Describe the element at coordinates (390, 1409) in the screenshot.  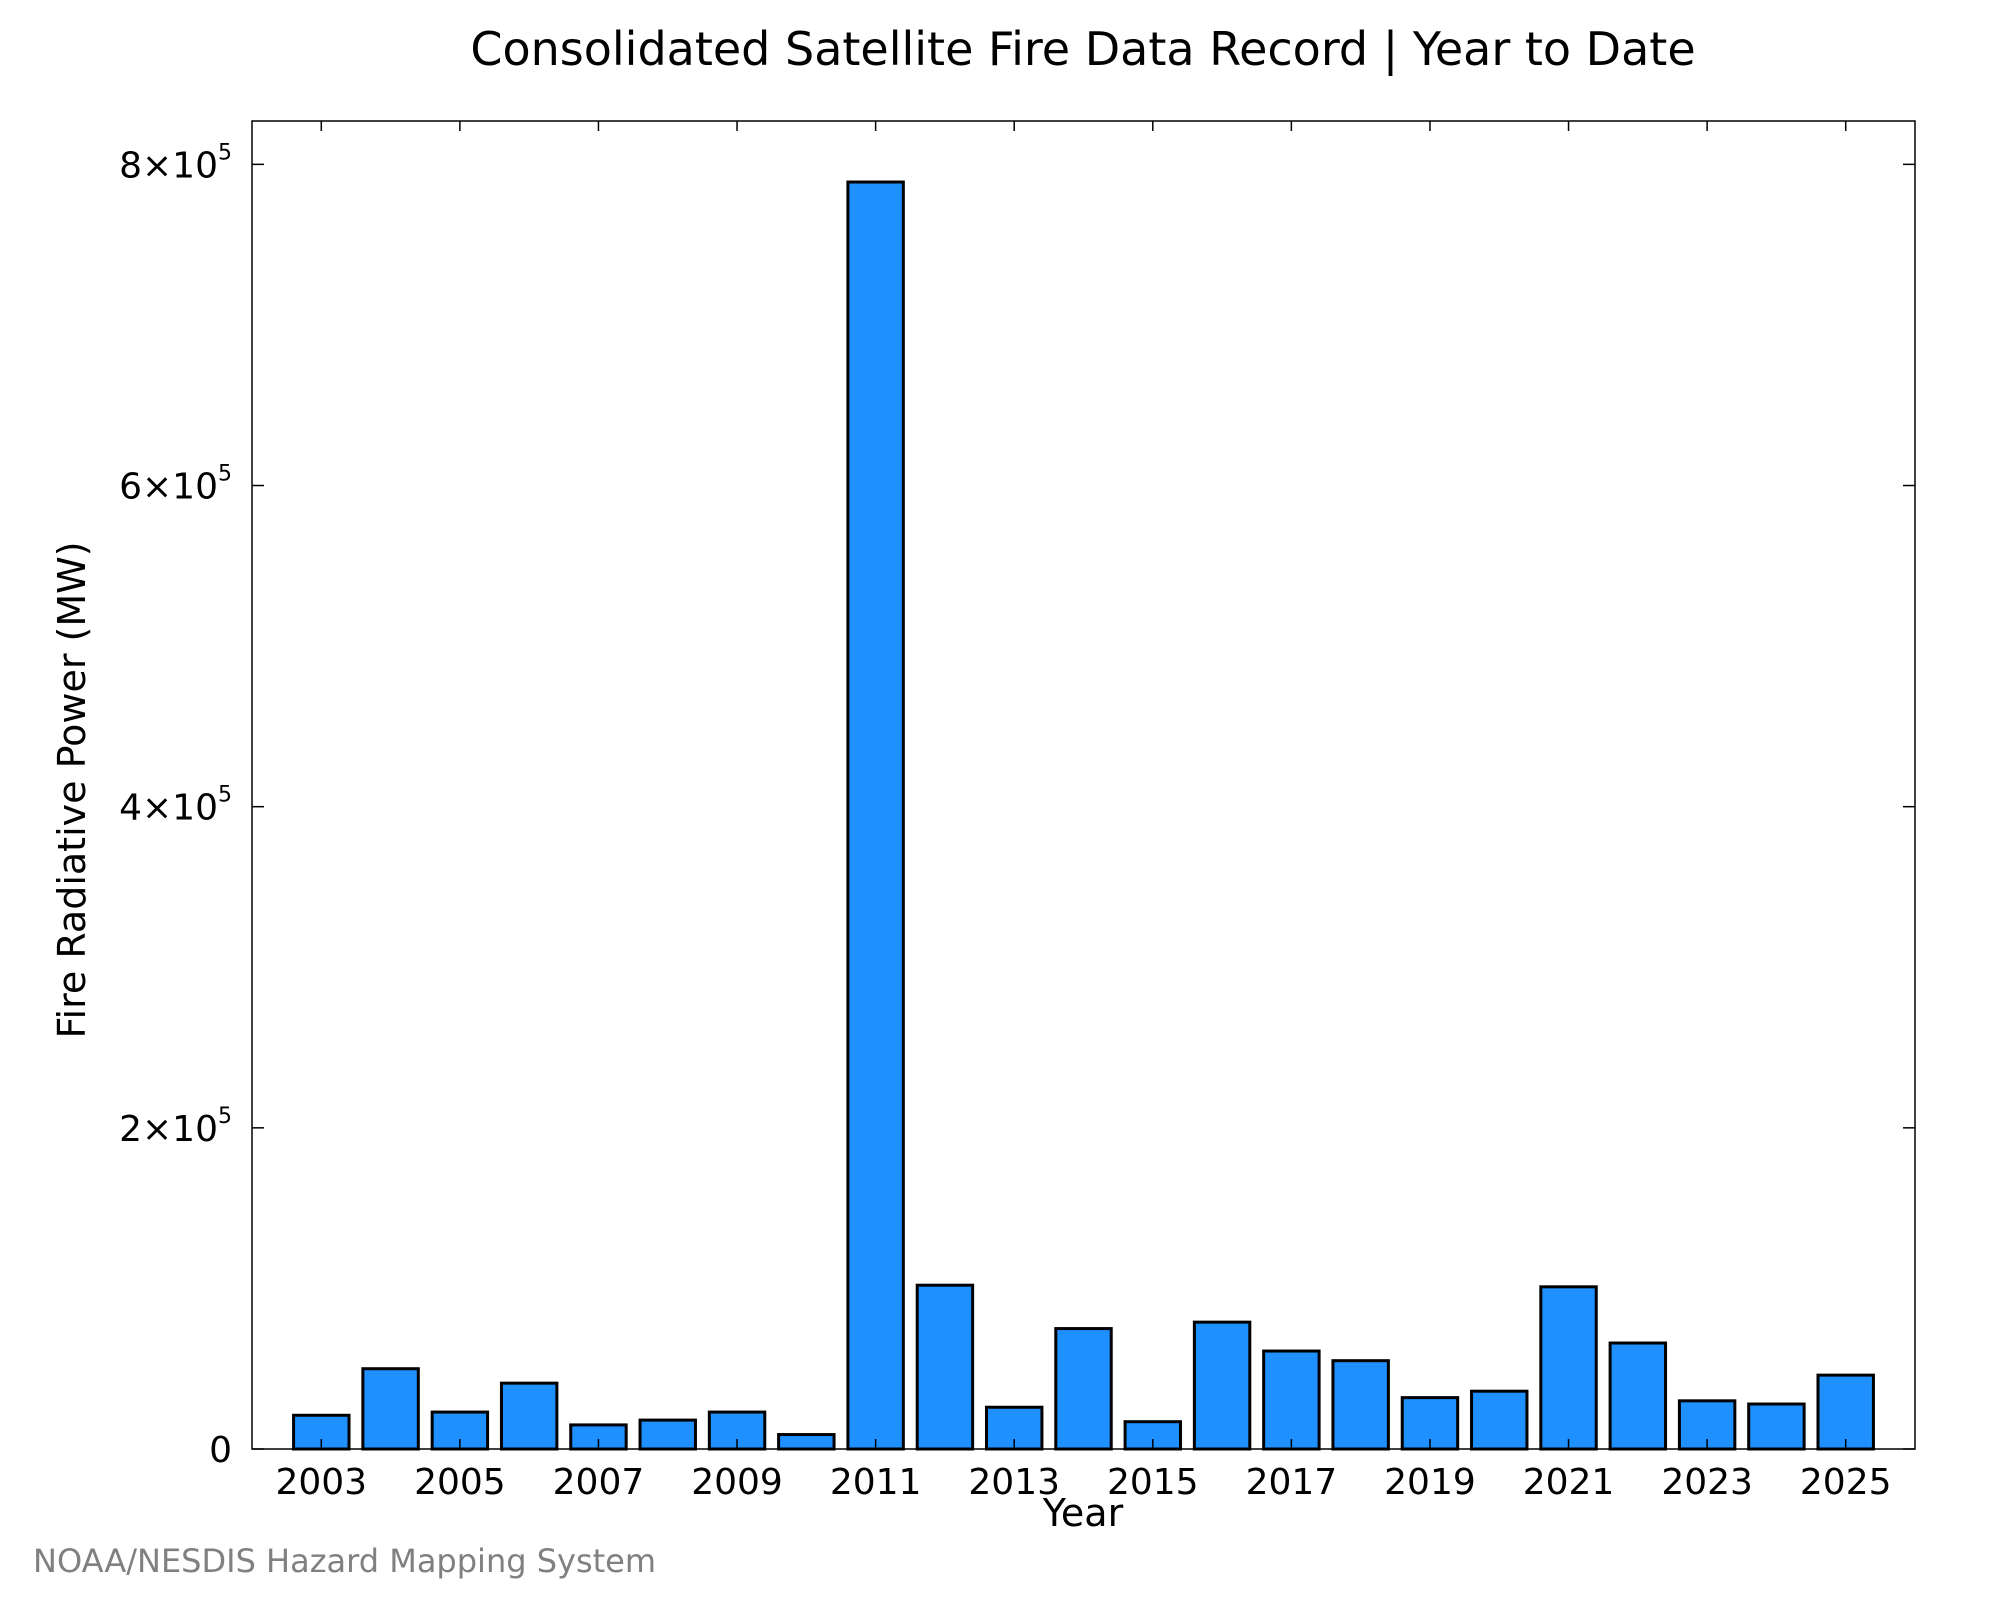
I see `bar-2004` at that location.